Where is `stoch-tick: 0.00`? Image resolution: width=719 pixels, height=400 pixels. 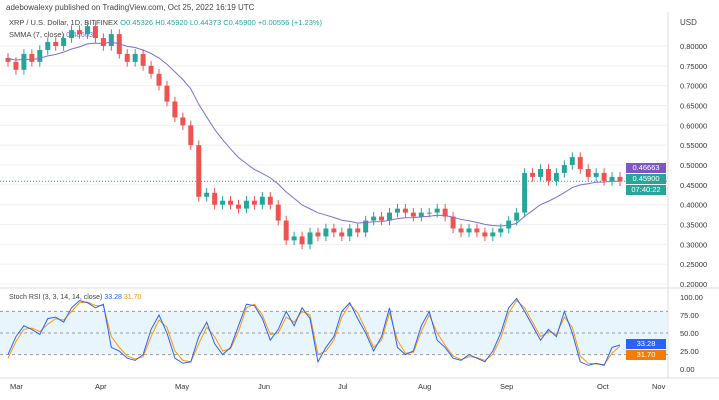
stoch-tick: 0.00 is located at coordinates (687, 369).